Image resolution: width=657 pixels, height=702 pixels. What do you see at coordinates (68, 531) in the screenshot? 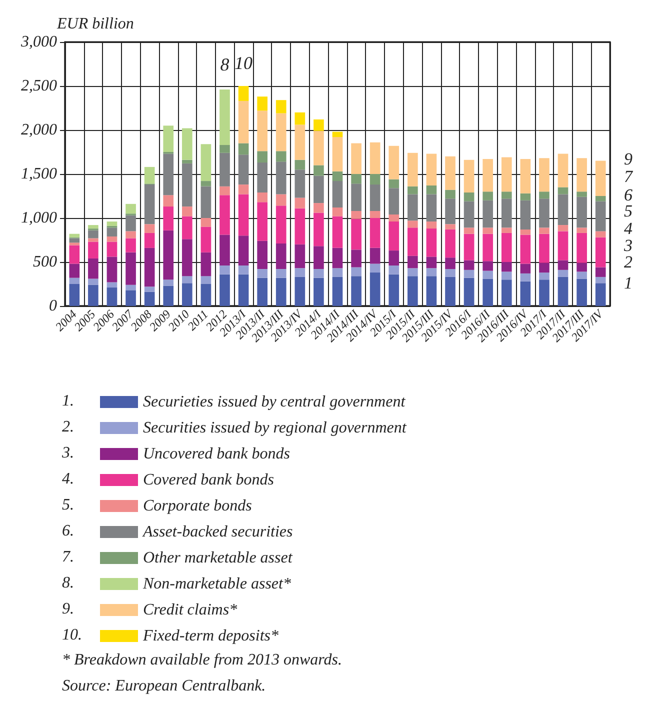
I see `text: 6.` at bounding box center [68, 531].